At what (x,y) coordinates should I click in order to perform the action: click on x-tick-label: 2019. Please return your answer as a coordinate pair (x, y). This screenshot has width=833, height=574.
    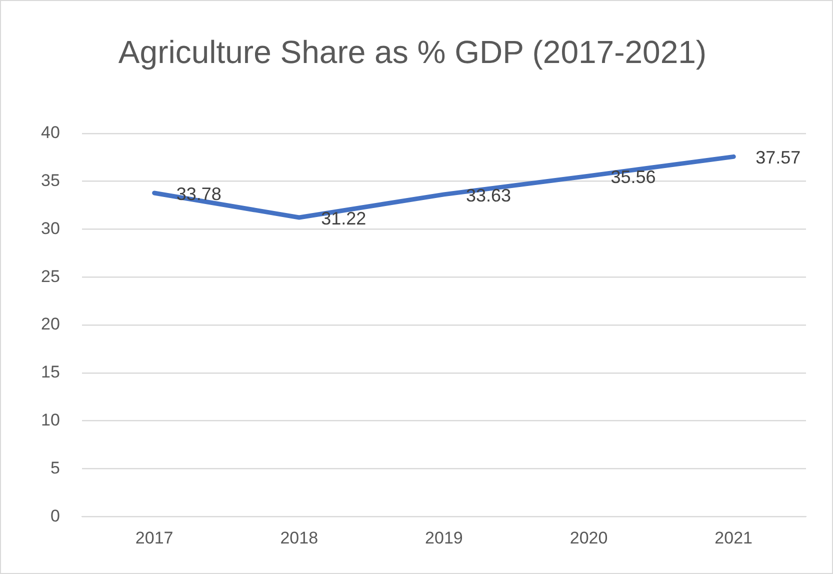
    Looking at the image, I should click on (444, 538).